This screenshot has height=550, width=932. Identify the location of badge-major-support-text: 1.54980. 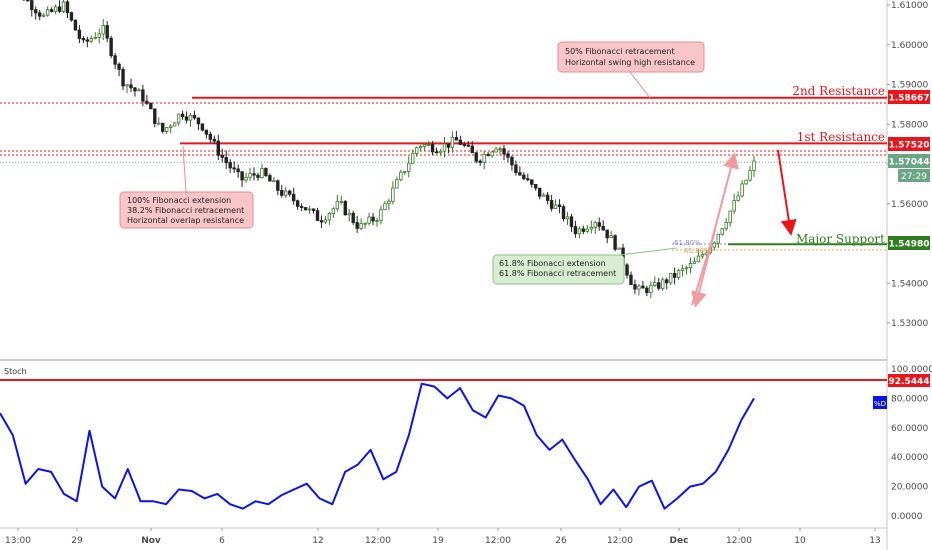
(909, 245).